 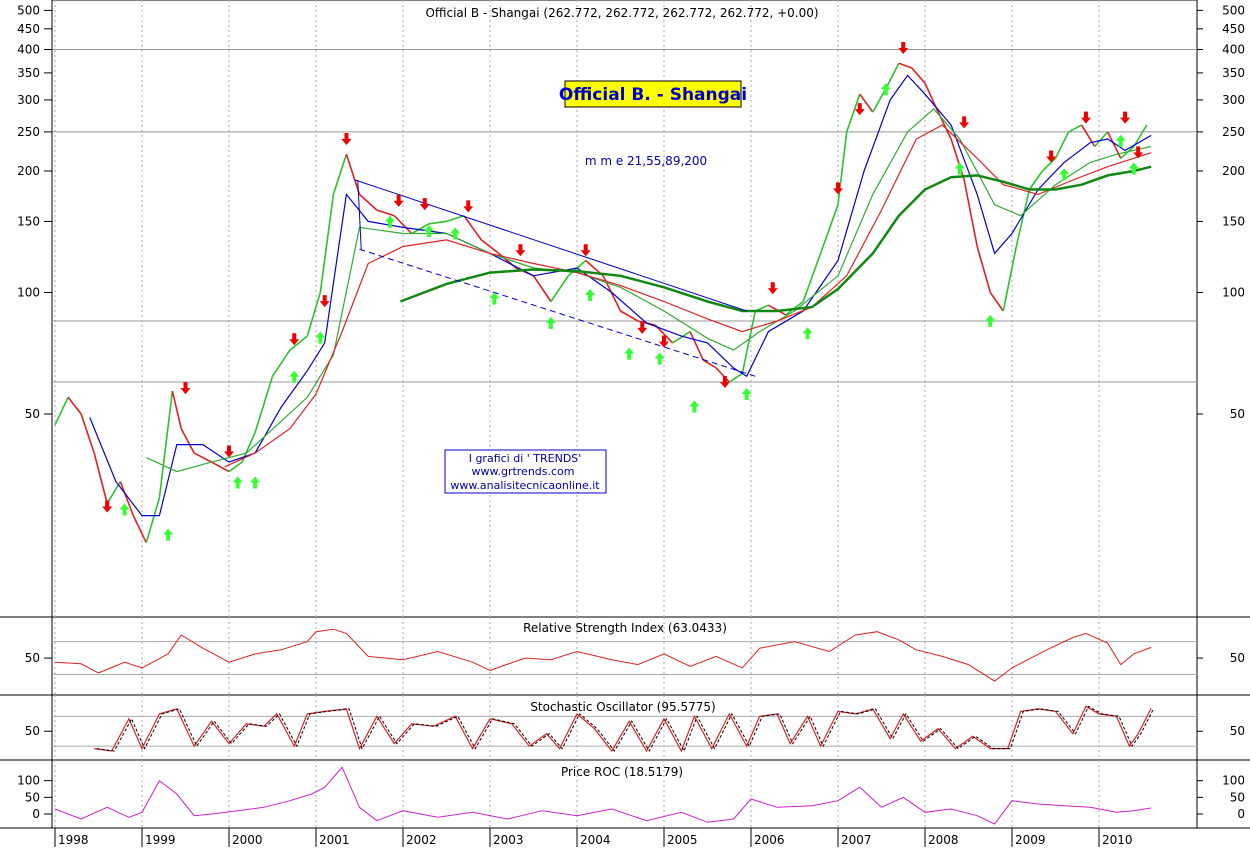 What do you see at coordinates (28, 100) in the screenshot?
I see `y-tick-left-0-300: 300` at bounding box center [28, 100].